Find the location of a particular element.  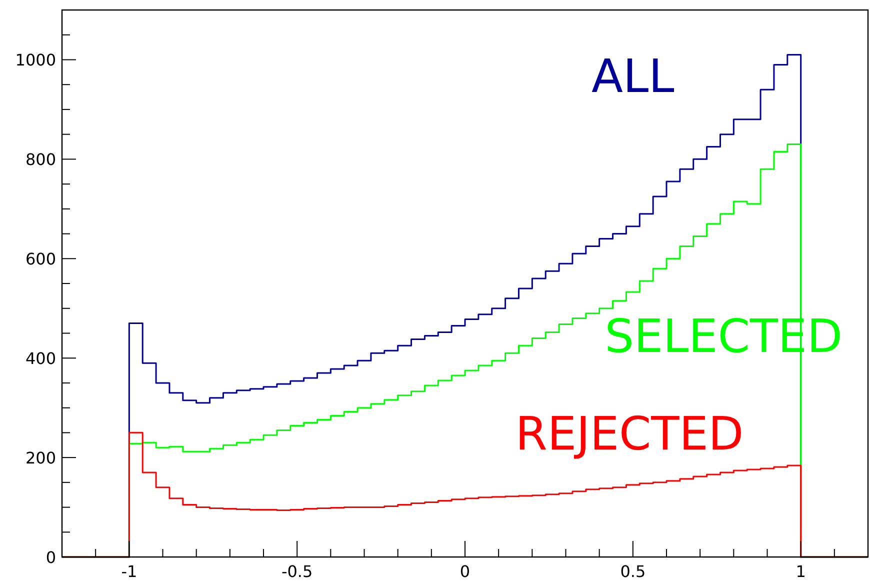

y-tick-label: 600 is located at coordinates (40, 259).